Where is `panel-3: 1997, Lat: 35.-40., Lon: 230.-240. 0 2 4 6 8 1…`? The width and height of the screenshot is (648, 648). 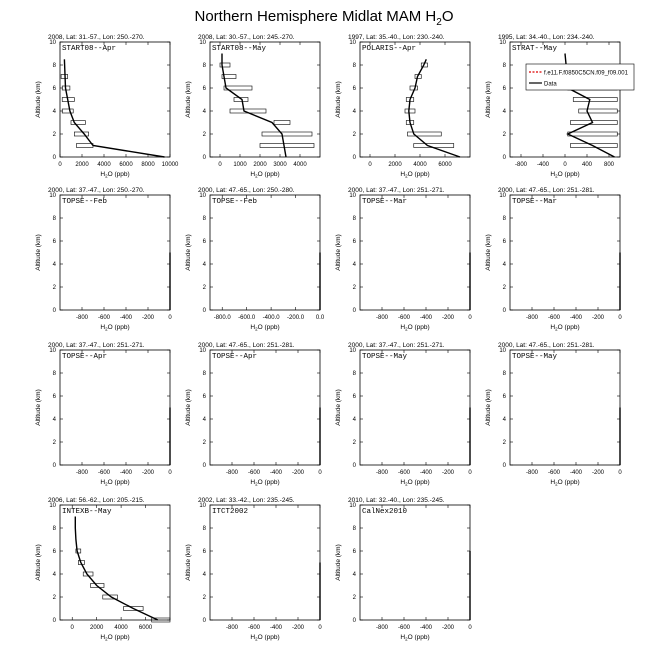
panel-3: 1997, Lat: 35.-40., Lon: 230.-240. 0 2 4 6 8 1… is located at coordinates (403, 106).